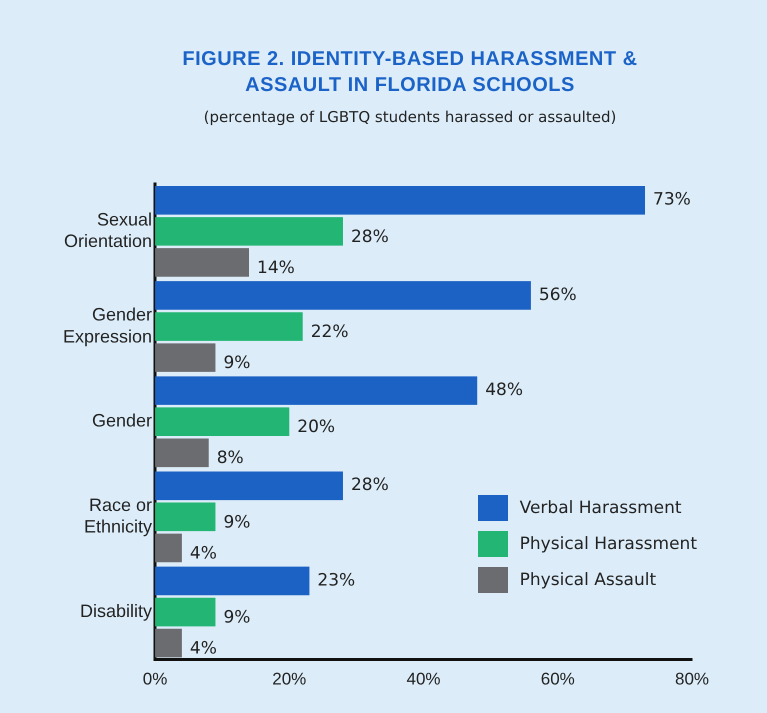  I want to click on x-tick-label: 60%, so click(557, 678).